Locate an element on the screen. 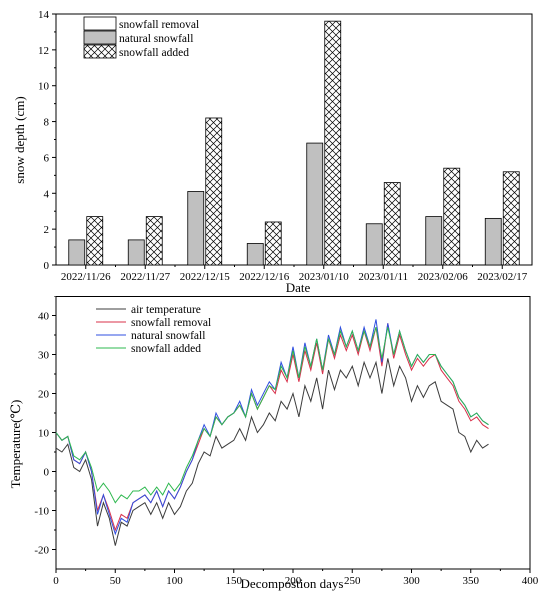  legend-label-snowfall-removal-temp: snowfall removal is located at coordinates (171, 323).